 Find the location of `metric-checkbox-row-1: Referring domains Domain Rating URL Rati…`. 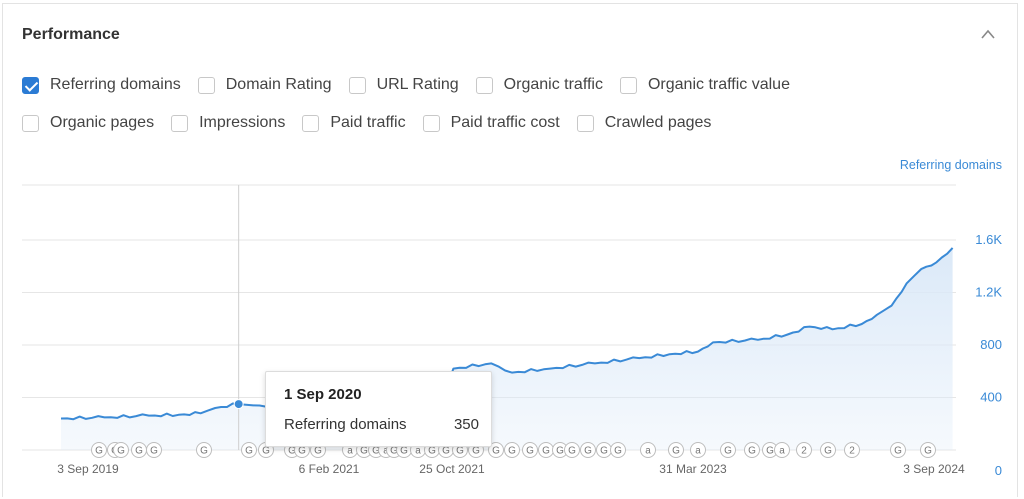

metric-checkbox-row-1: Referring domains Domain Rating URL Rati… is located at coordinates (414, 85).